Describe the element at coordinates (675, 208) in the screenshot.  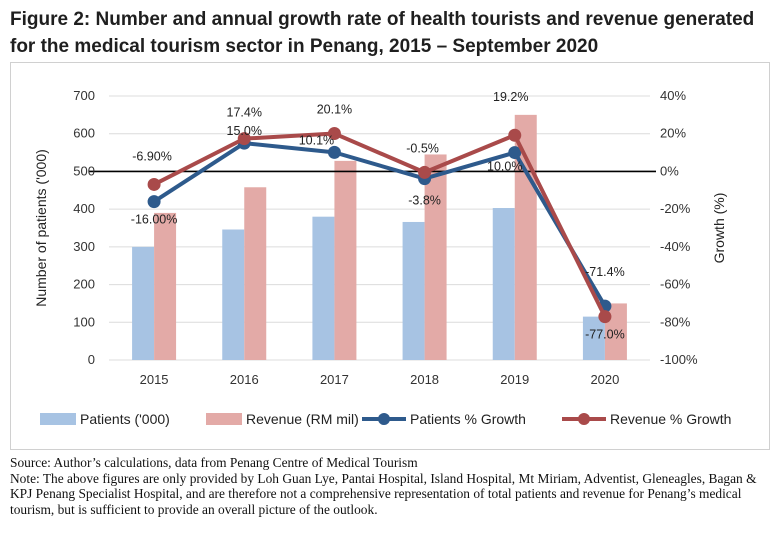
I see `y2-tick-label: -20%` at that location.